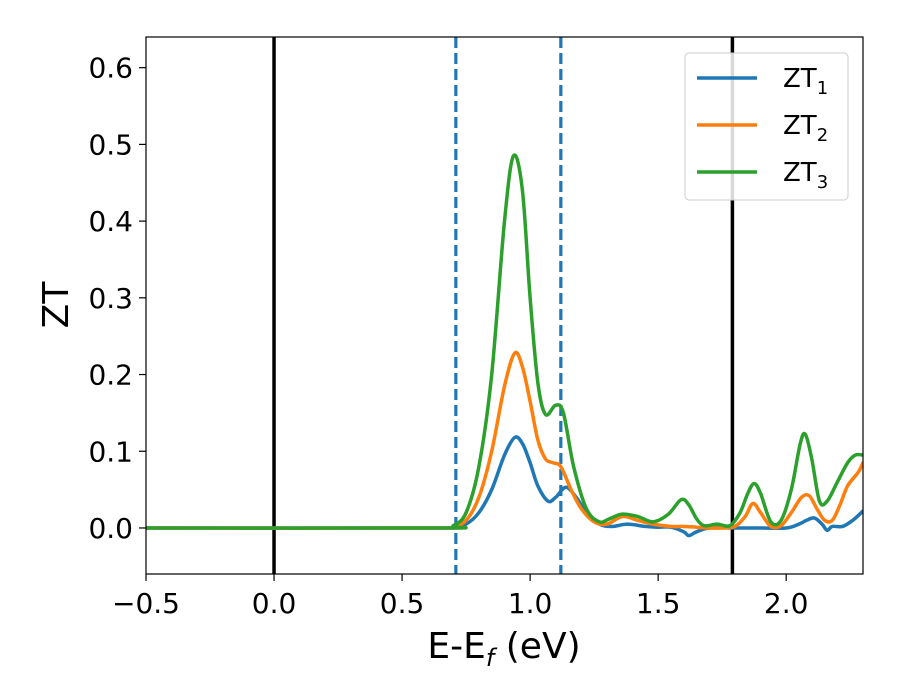  I want to click on legend: ZT1 ZT2 ZT3, so click(766, 126).